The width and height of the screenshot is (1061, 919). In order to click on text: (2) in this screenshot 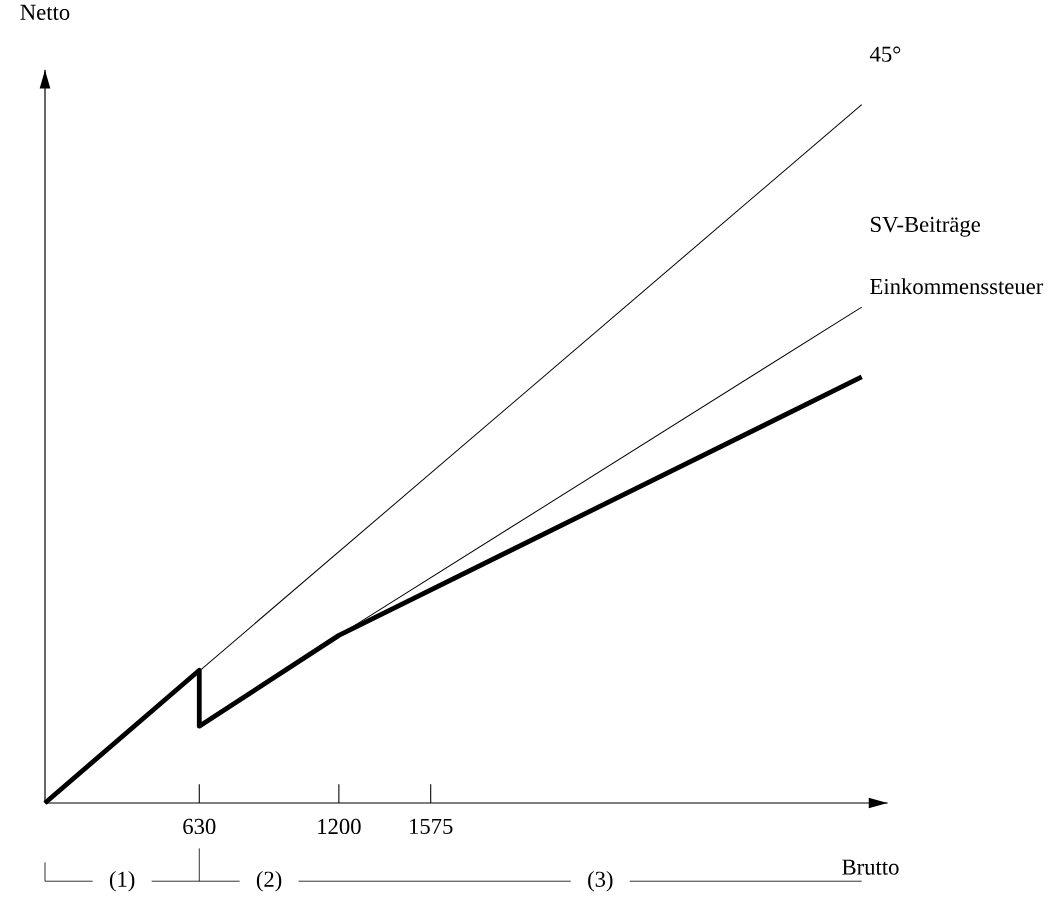, I will do `click(269, 881)`.